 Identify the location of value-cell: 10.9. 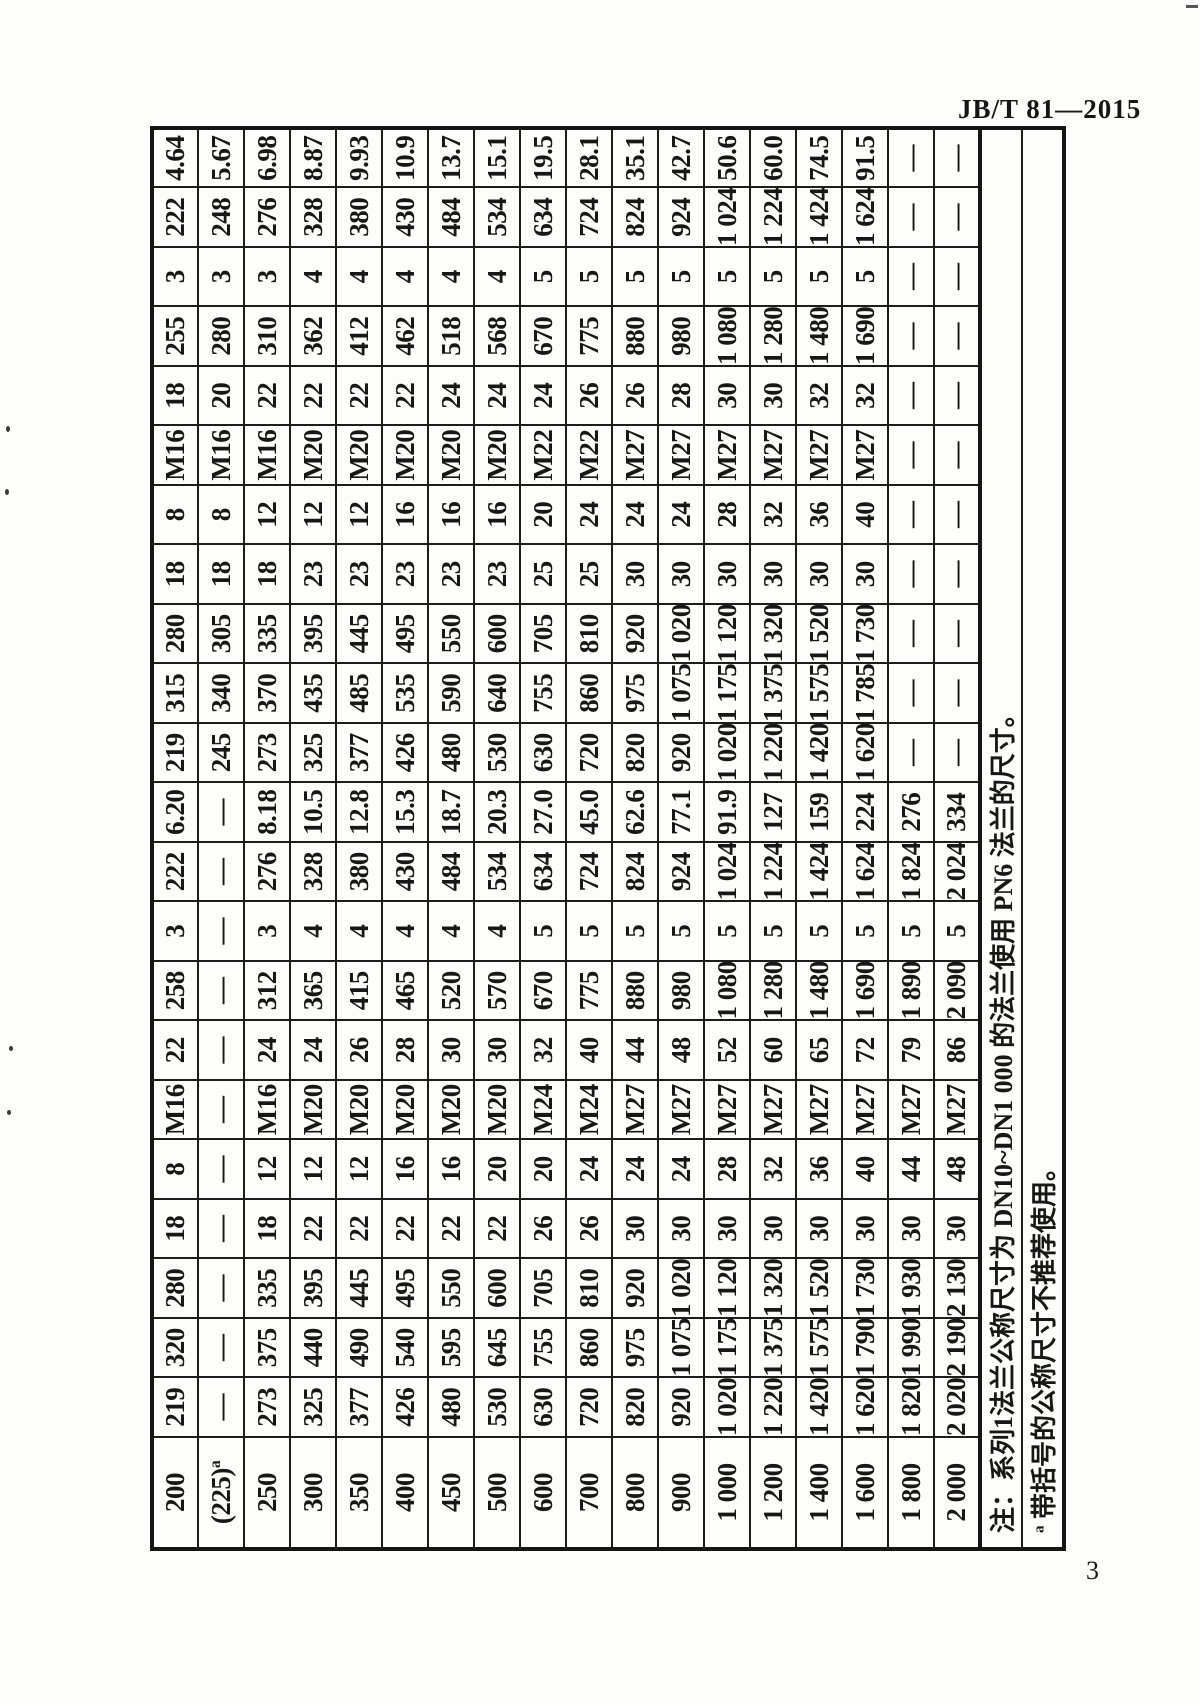
(405, 158).